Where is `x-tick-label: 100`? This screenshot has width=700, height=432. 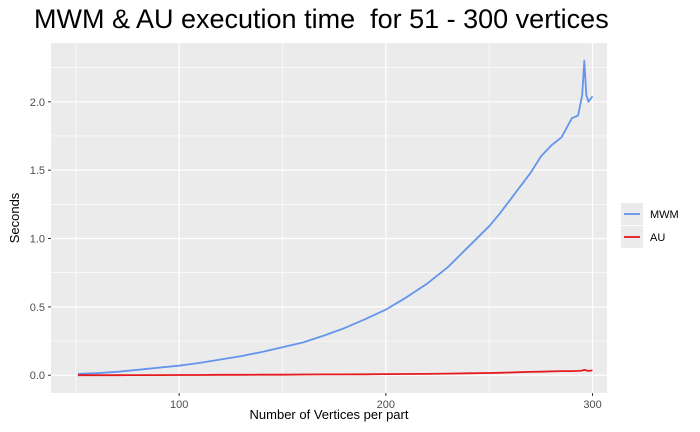 x-tick-label: 100 is located at coordinates (179, 405).